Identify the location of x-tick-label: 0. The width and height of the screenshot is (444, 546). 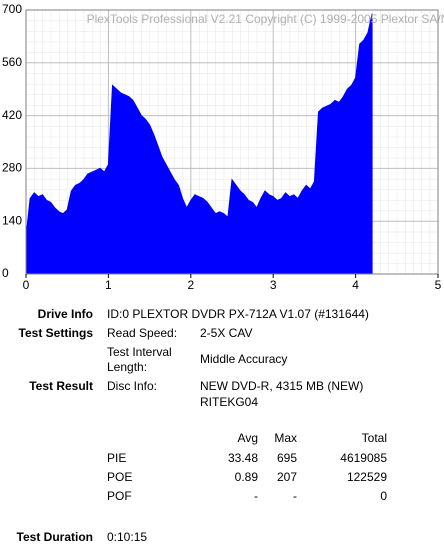
(26, 285).